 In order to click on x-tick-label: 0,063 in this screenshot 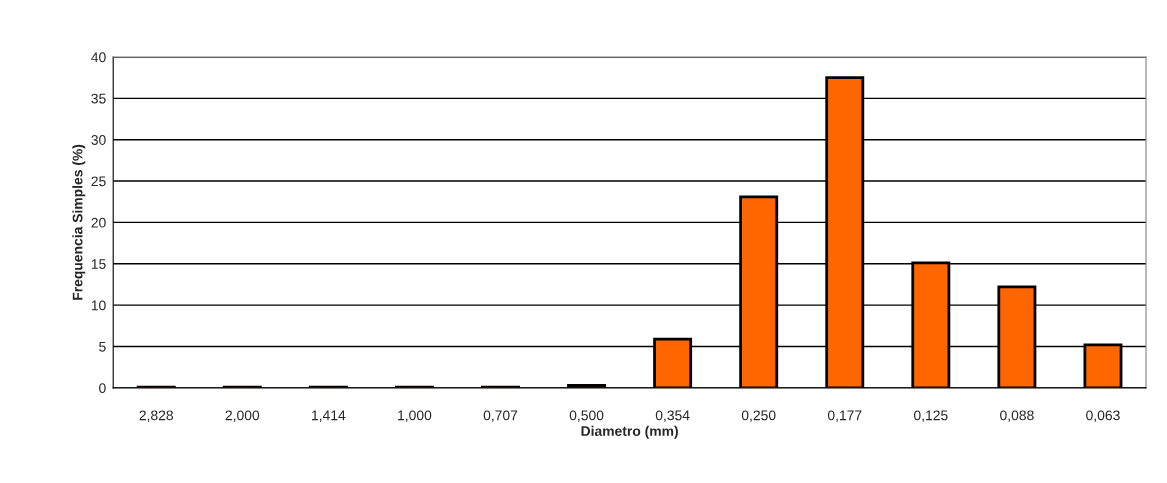, I will do `click(1103, 416)`.